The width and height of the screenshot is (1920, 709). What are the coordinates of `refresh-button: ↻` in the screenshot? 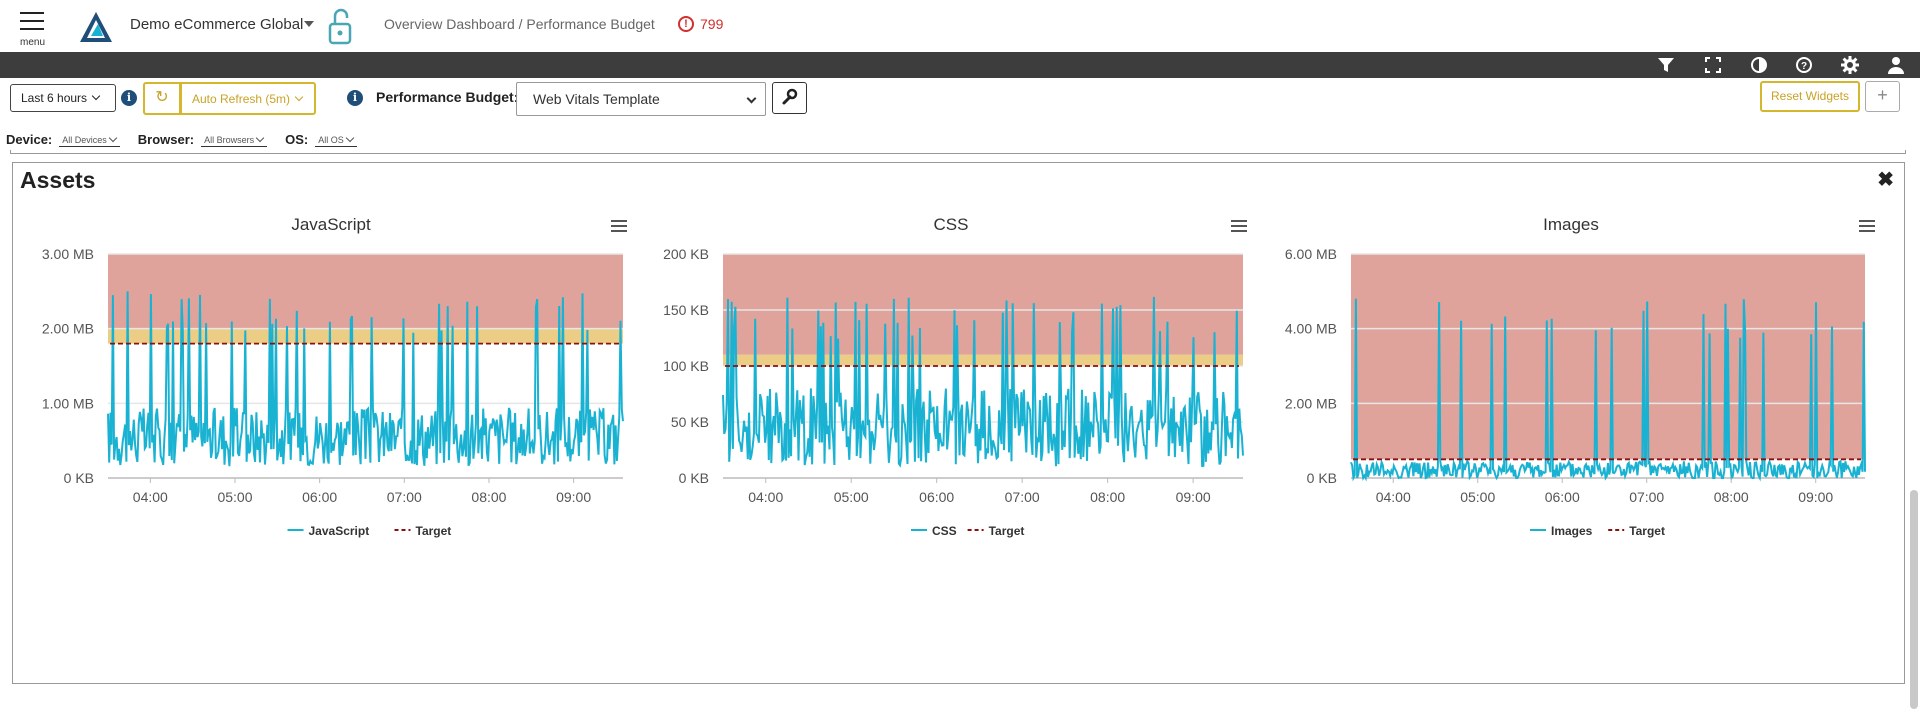 It's located at (162, 98).